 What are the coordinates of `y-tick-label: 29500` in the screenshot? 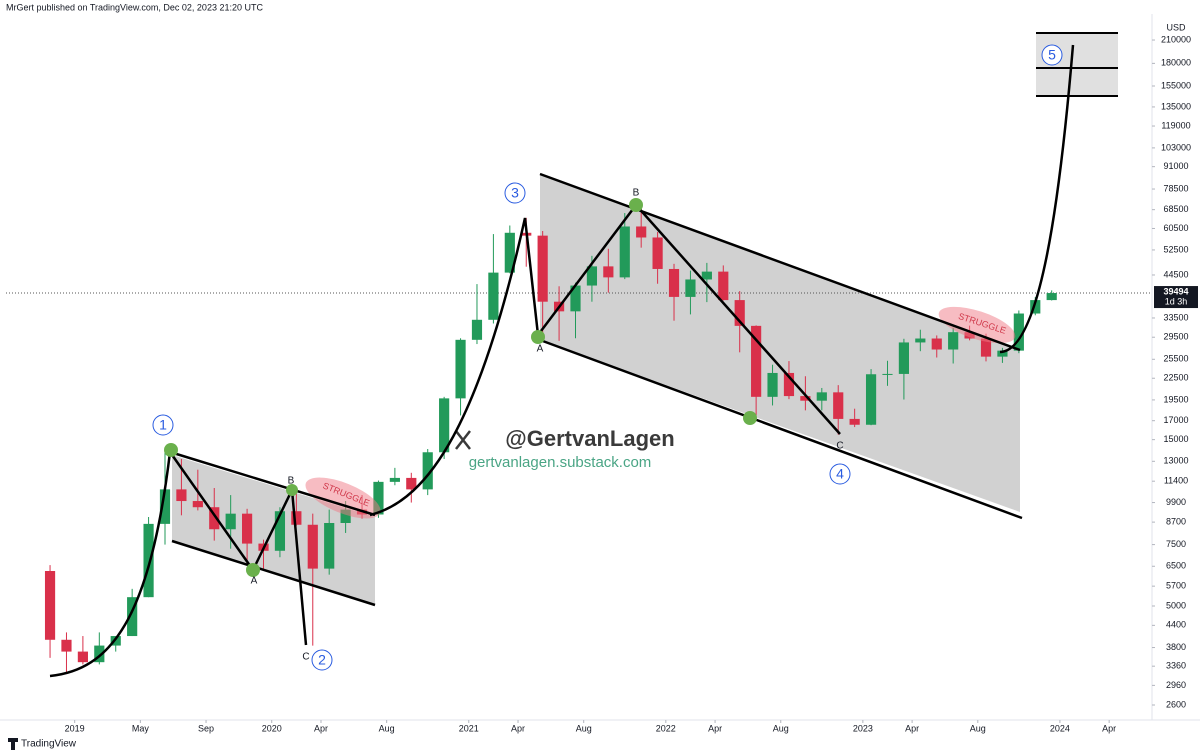 It's located at (1175, 337).